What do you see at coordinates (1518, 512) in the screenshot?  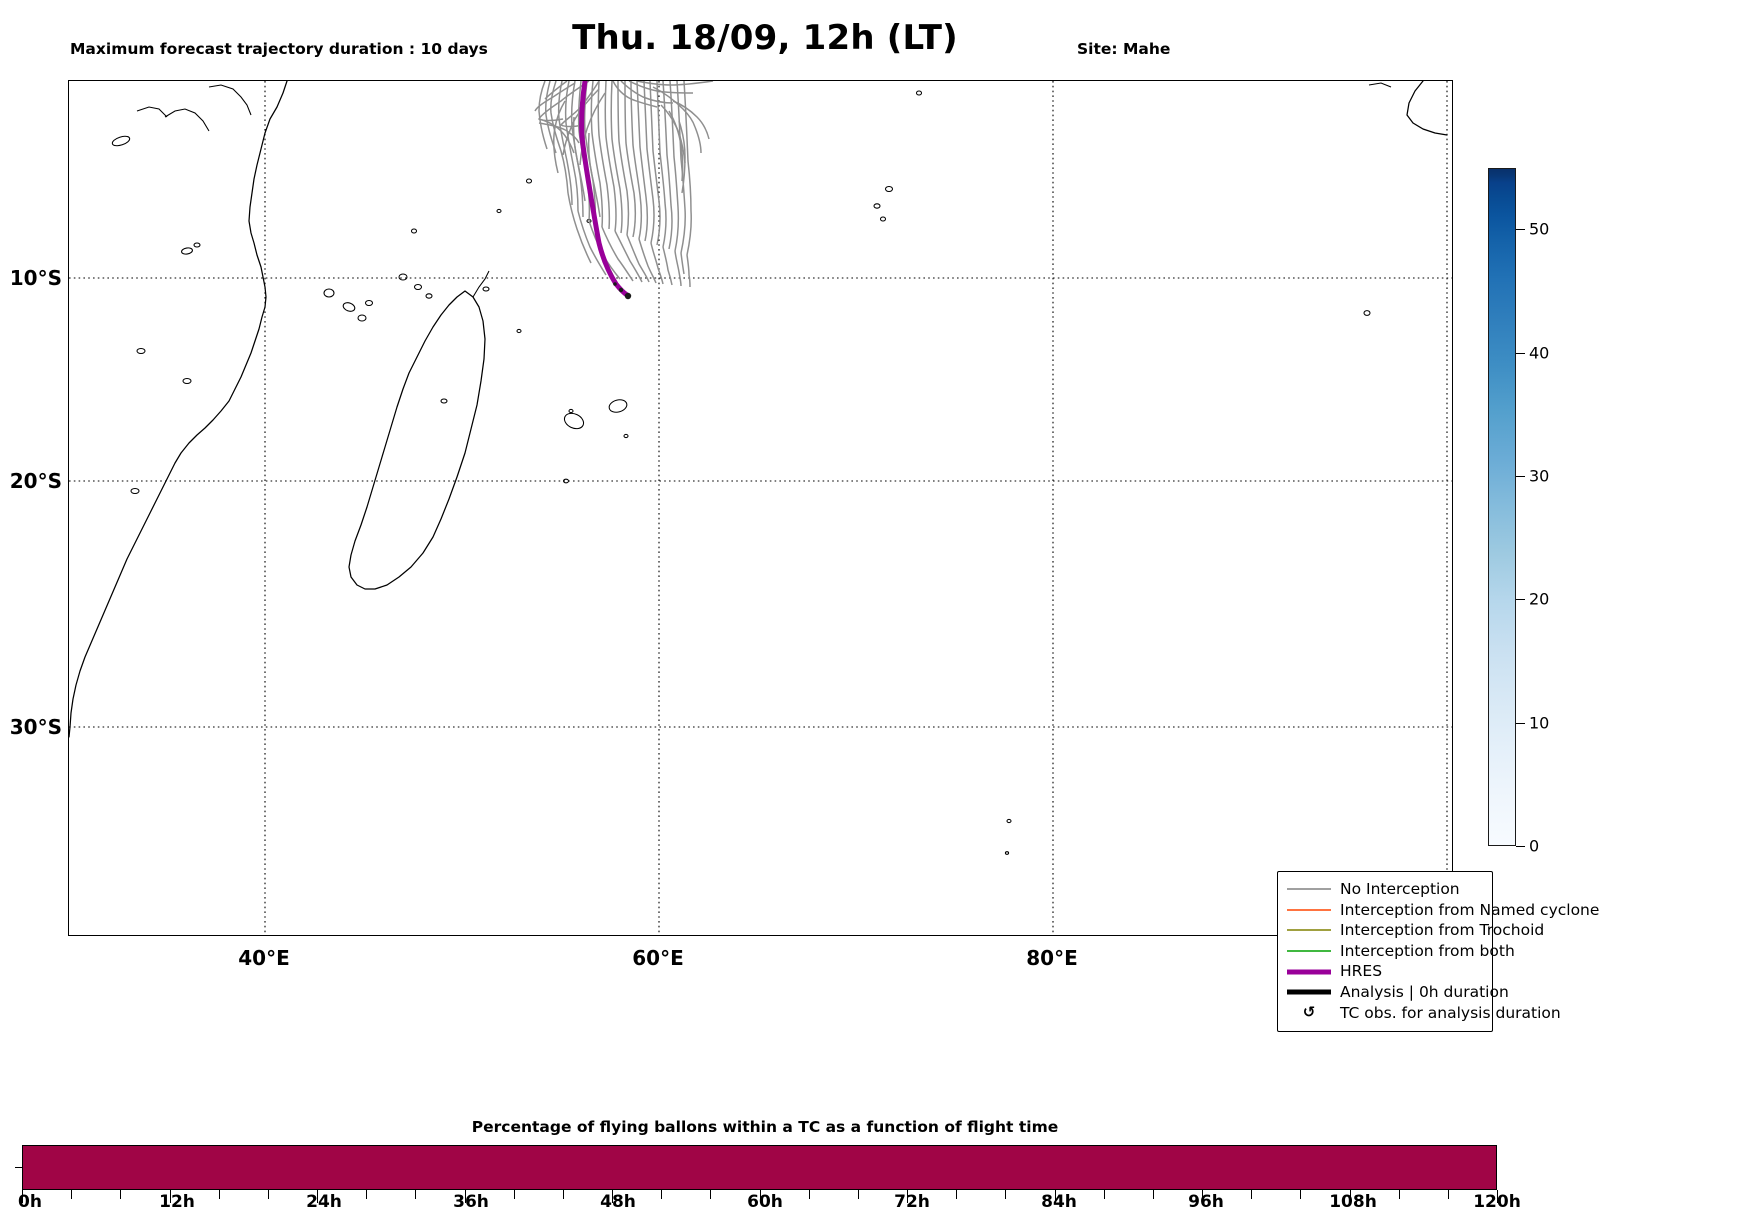 I see `colorbar-group: 0 10 20 30 40 50` at bounding box center [1518, 512].